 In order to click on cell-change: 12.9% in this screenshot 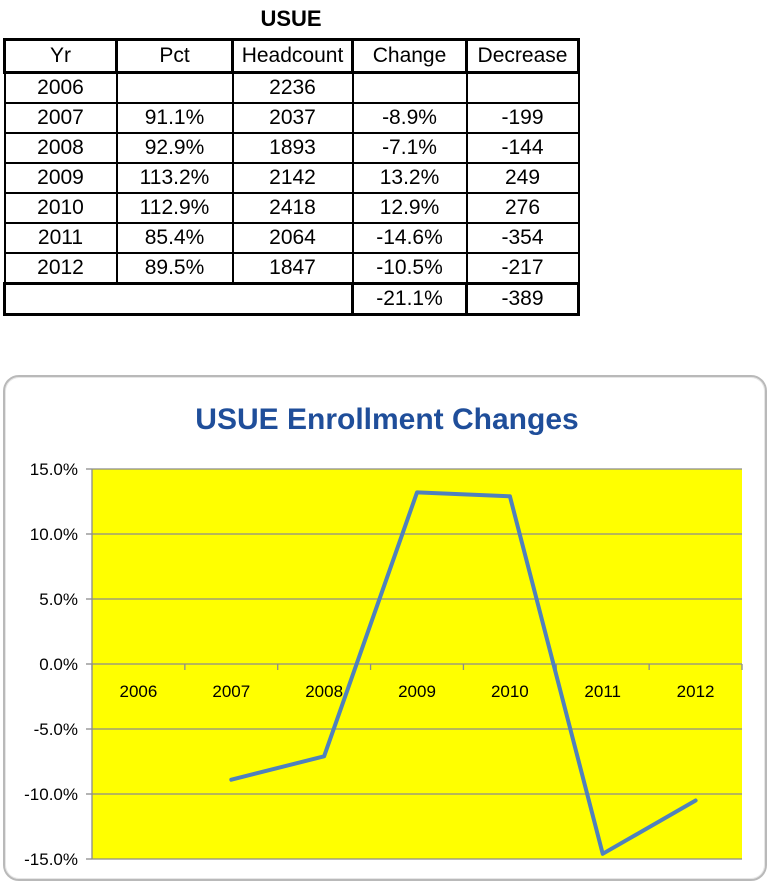, I will do `click(409, 208)`.